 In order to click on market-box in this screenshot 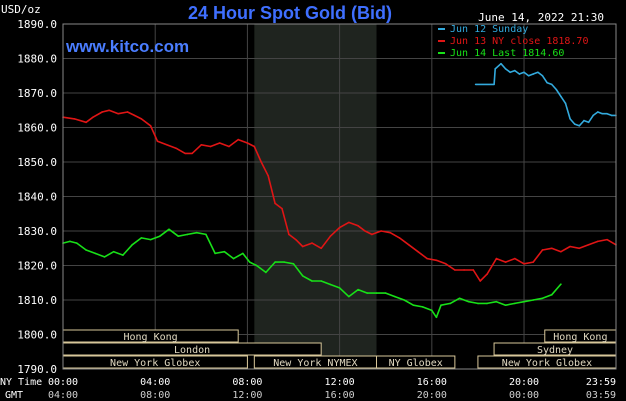, I will do `click(415, 362)`.